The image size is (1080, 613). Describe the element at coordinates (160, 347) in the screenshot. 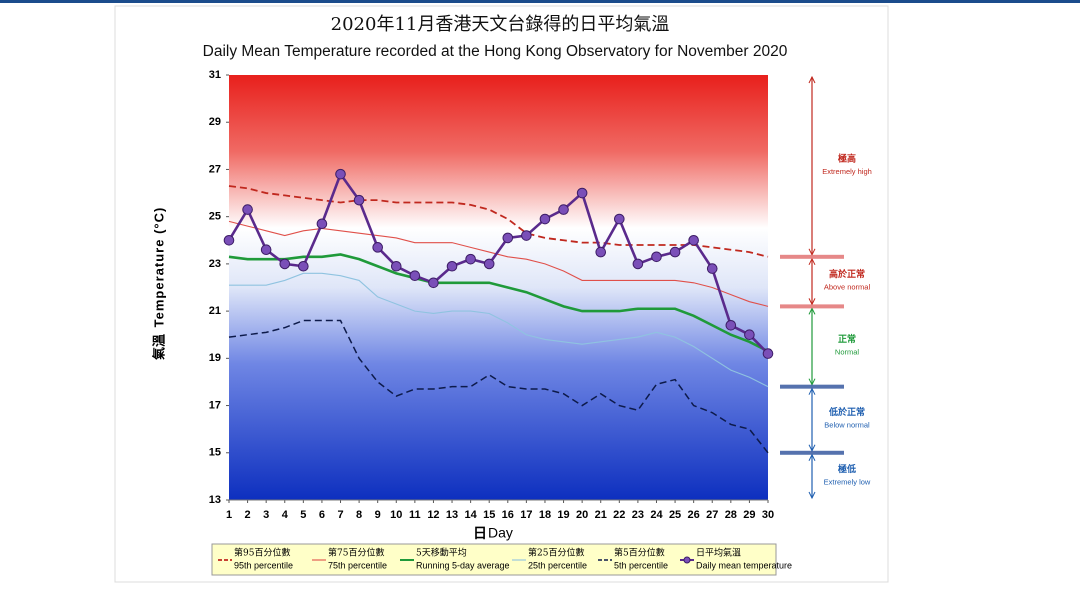

I see `y-label-zh: 氣溫` at that location.